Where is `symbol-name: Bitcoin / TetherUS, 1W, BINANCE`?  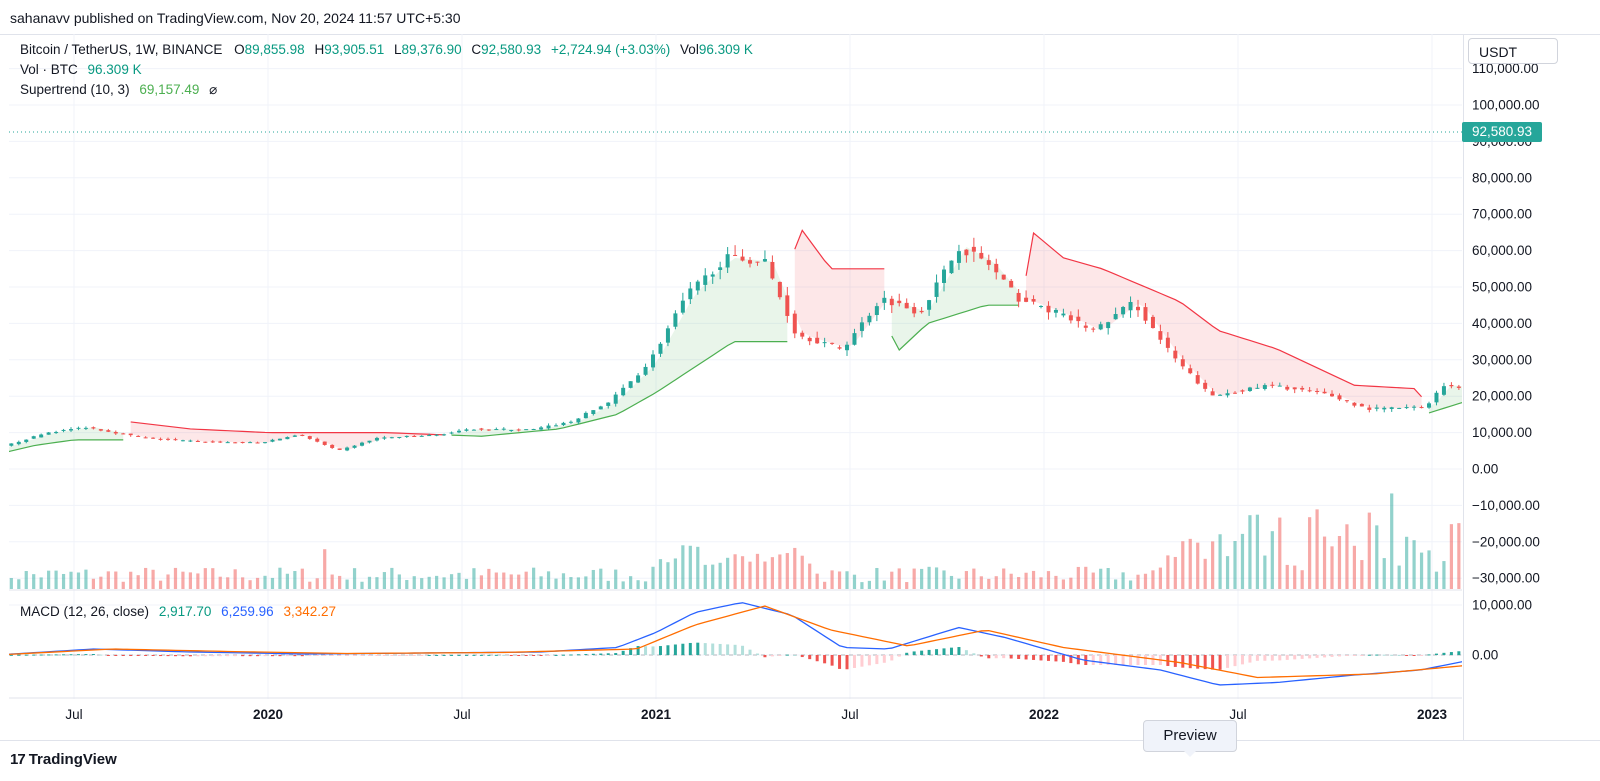
symbol-name: Bitcoin / TetherUS, 1W, BINANCE is located at coordinates (121, 49).